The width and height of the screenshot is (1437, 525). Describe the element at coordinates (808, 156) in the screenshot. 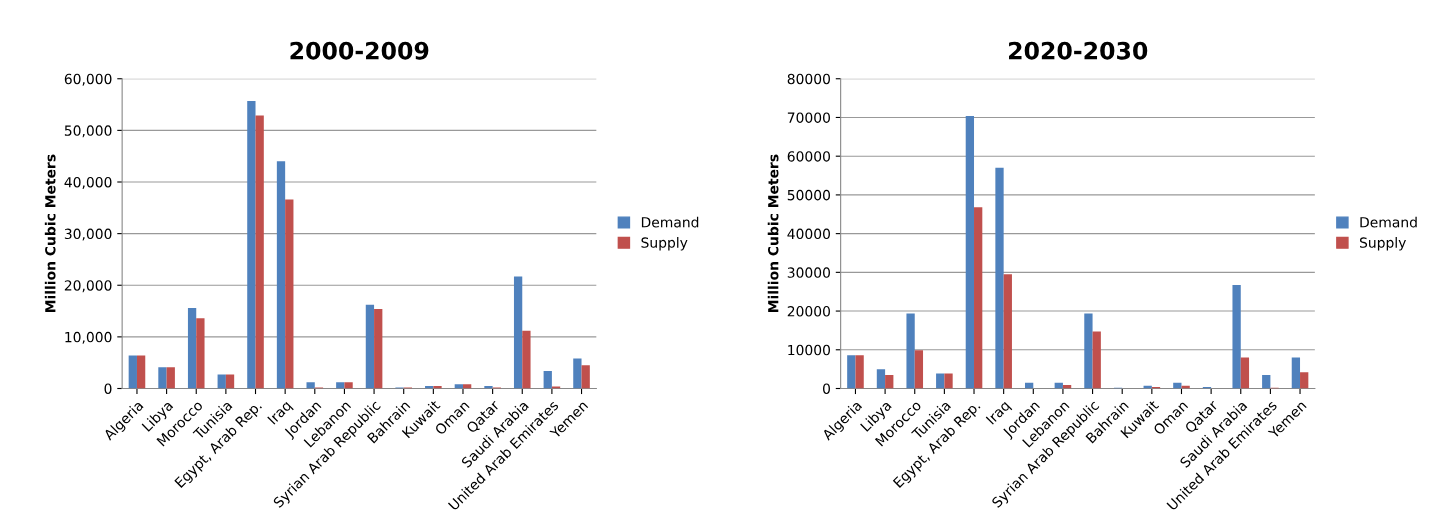

I see `y-tick-label: 60000` at that location.